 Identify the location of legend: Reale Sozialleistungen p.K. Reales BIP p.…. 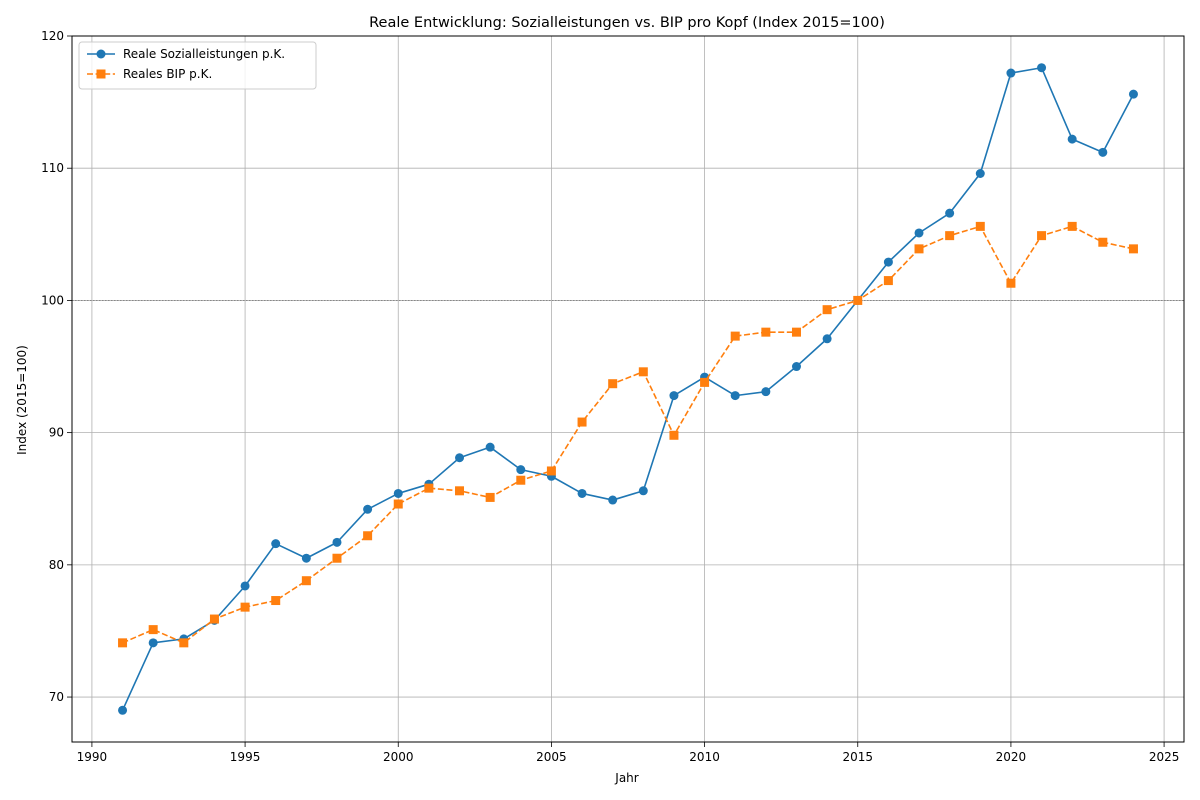
(197, 65).